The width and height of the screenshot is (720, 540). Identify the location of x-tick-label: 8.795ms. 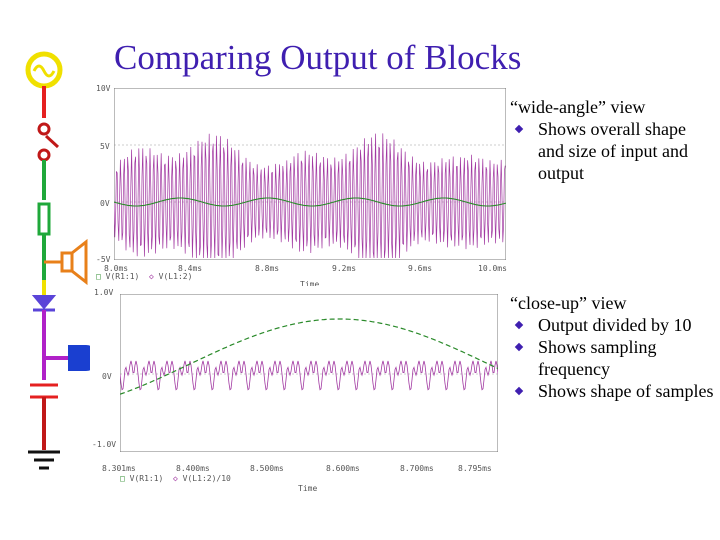
(475, 468).